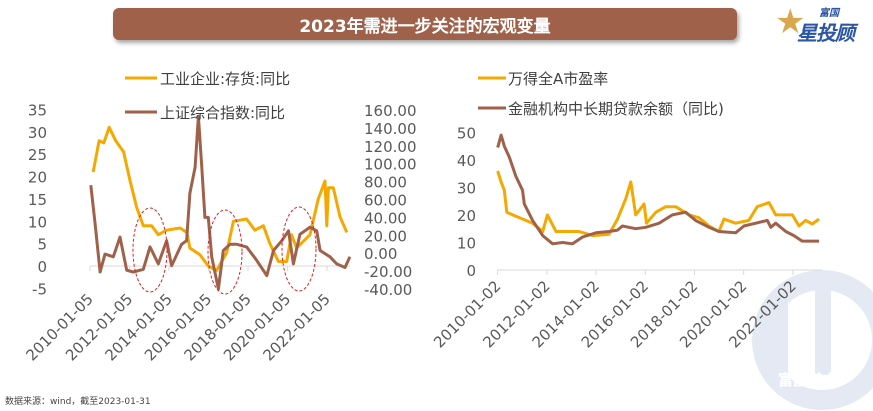 The height and width of the screenshot is (411, 873). What do you see at coordinates (220, 198) in the screenshot?
I see `series-line-inventory` at bounding box center [220, 198].